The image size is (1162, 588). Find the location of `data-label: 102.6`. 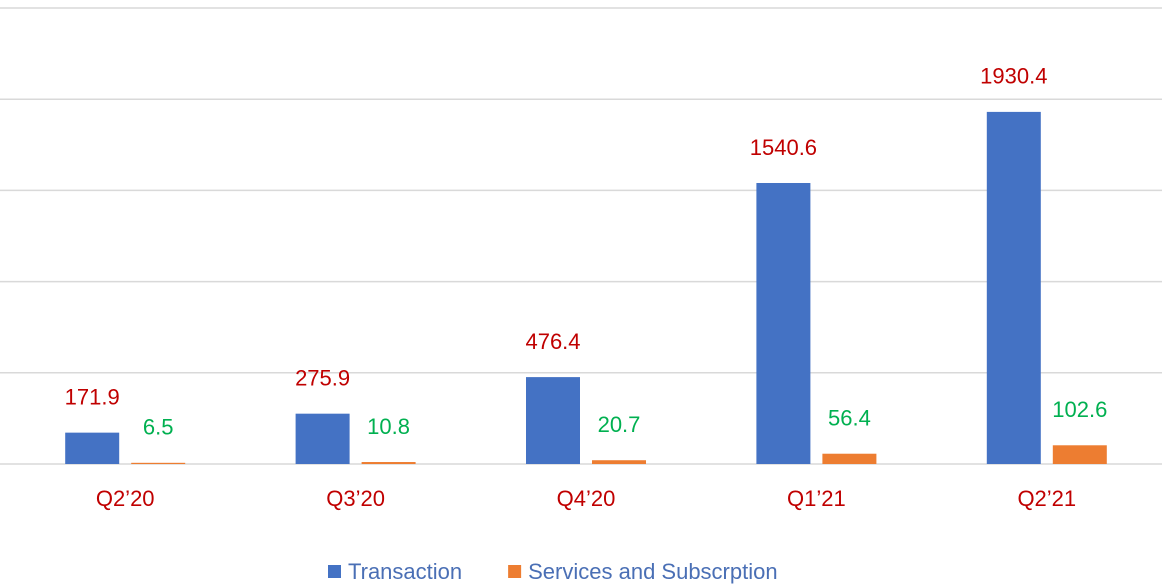

data-label: 102.6 is located at coordinates (1079, 409).